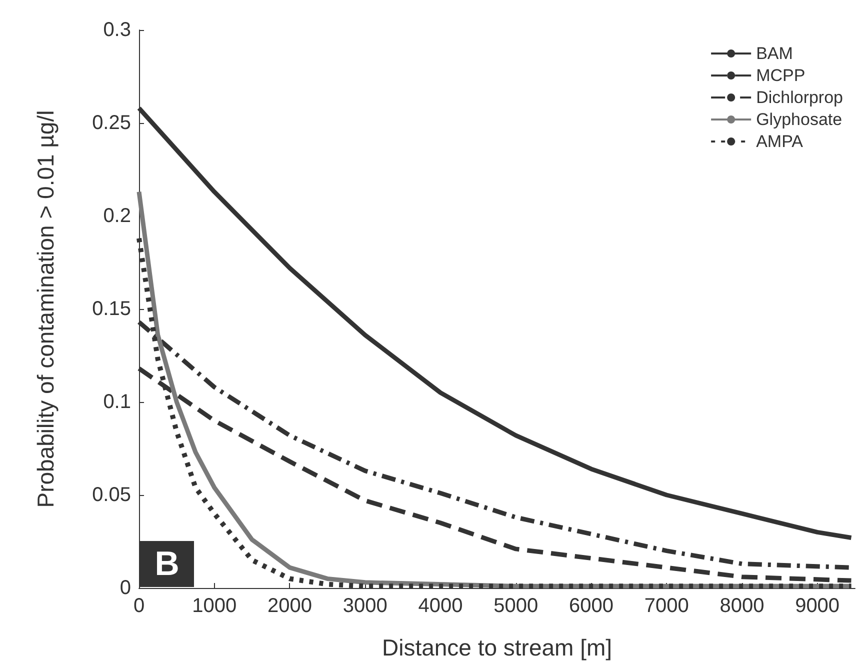 The image size is (868, 669). Describe the element at coordinates (117, 216) in the screenshot. I see `y-tick-label: 0.2` at that location.